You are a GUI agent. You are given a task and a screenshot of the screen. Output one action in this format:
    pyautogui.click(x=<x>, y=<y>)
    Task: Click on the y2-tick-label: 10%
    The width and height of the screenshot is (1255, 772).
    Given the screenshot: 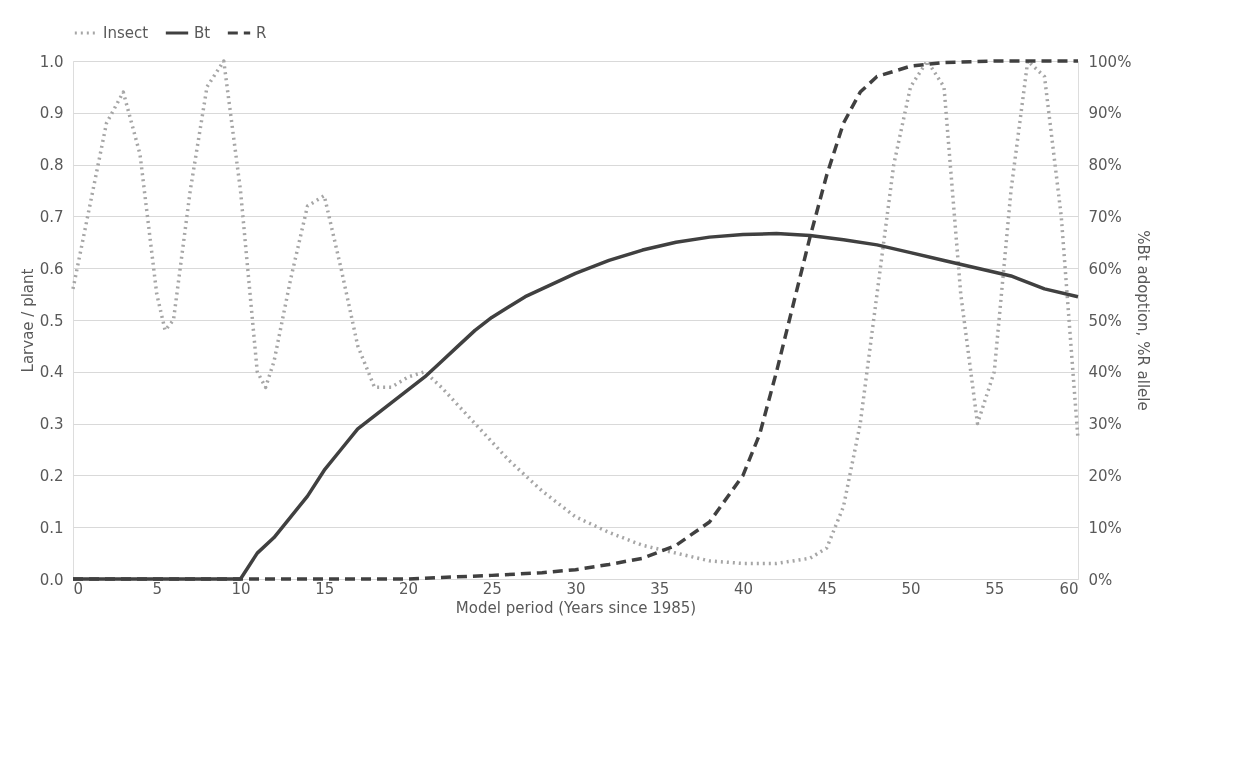 What is the action you would take?
    pyautogui.click(x=1105, y=527)
    